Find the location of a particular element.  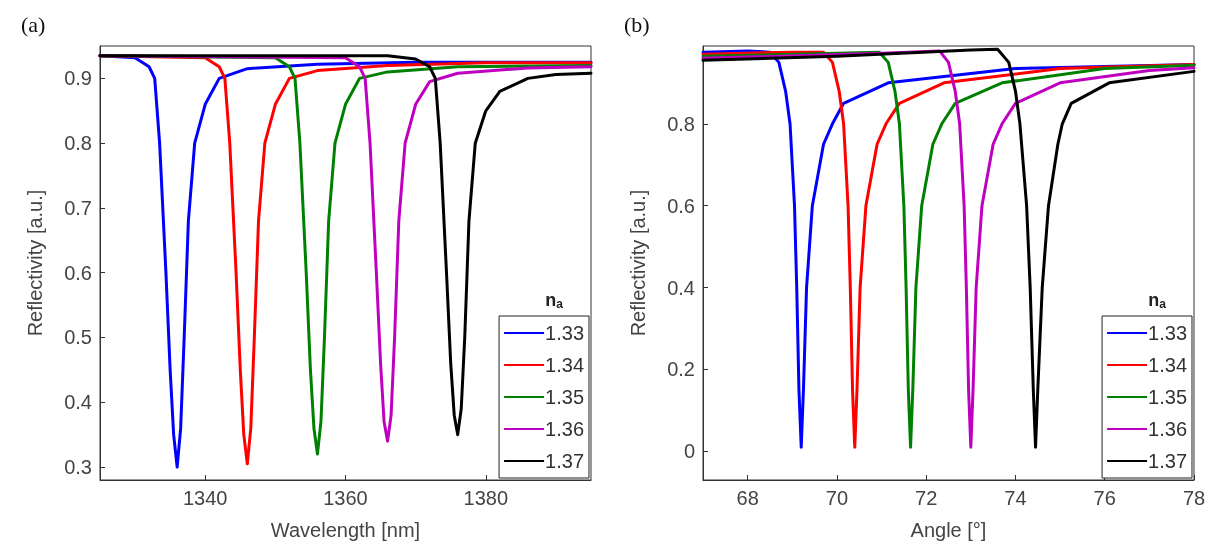

x-axis-title: Angle [°] is located at coordinates (948, 530).